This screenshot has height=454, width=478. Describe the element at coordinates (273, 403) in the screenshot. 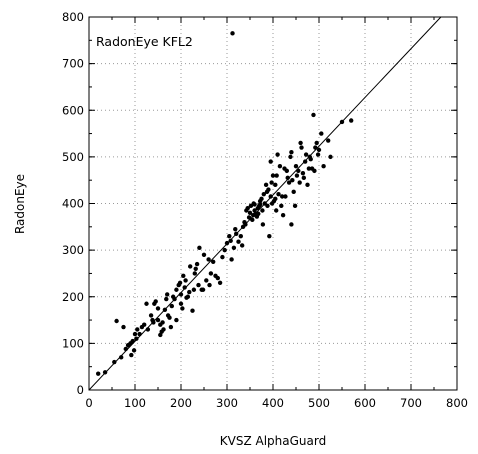

I see `x-tick-label: 400` at that location.